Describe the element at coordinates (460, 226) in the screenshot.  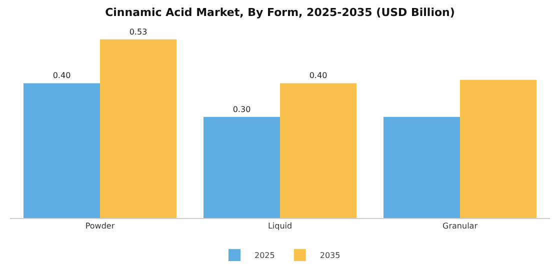
I see `x-tick-label: Granular` at that location.